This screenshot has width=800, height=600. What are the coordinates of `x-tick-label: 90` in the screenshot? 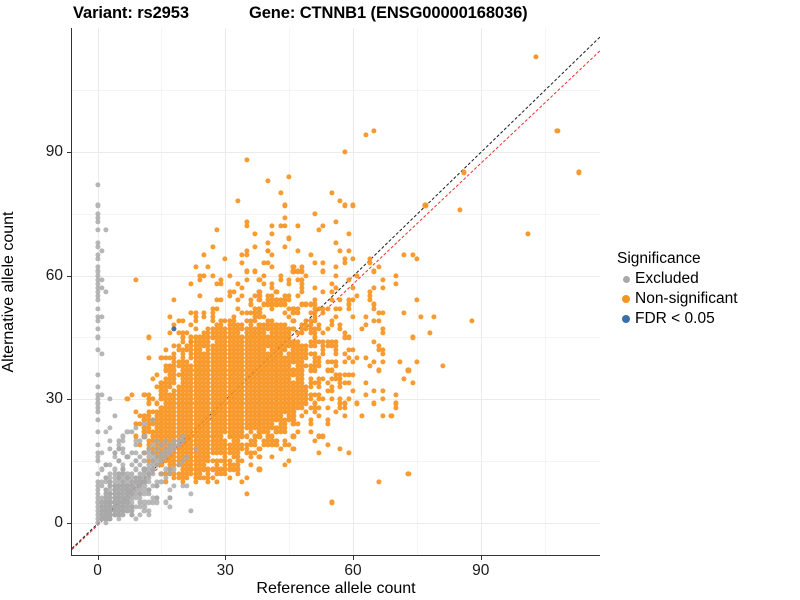 It's located at (481, 570).